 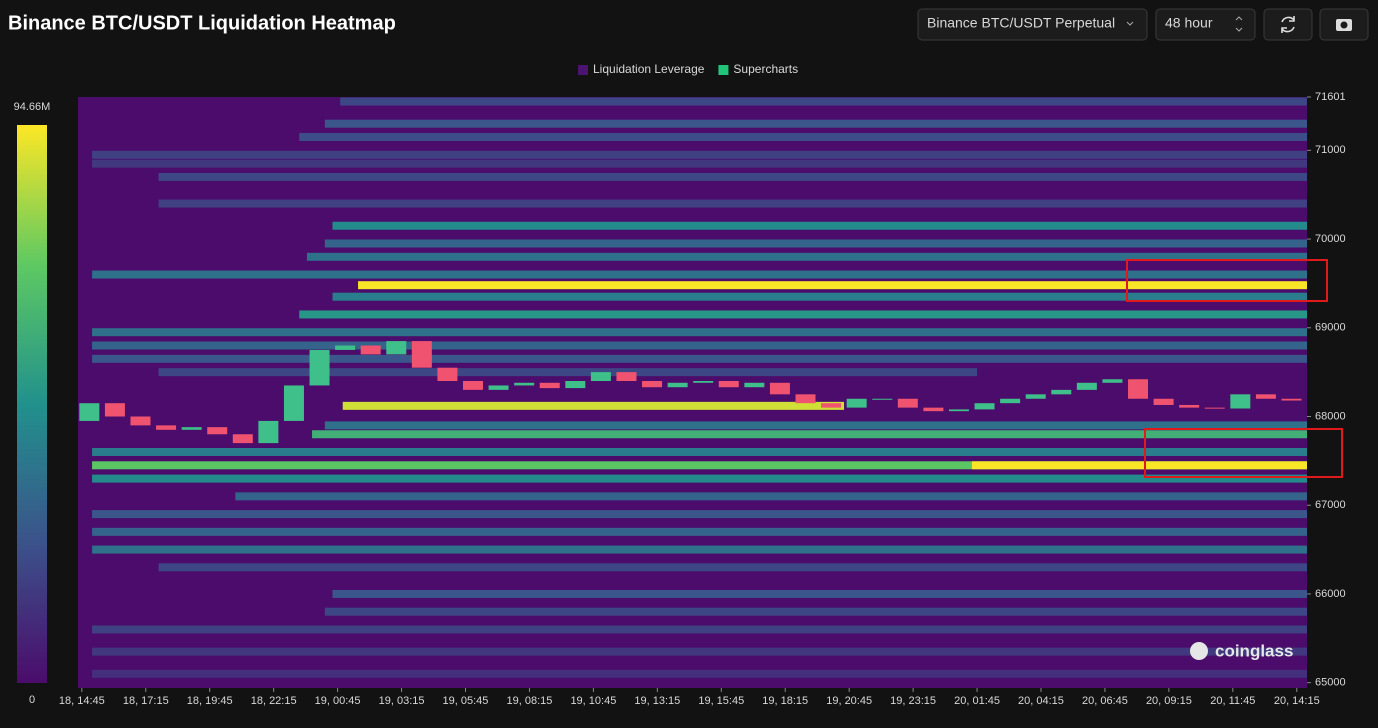 What do you see at coordinates (1330, 416) in the screenshot?
I see `y-tick-label: 68000` at bounding box center [1330, 416].